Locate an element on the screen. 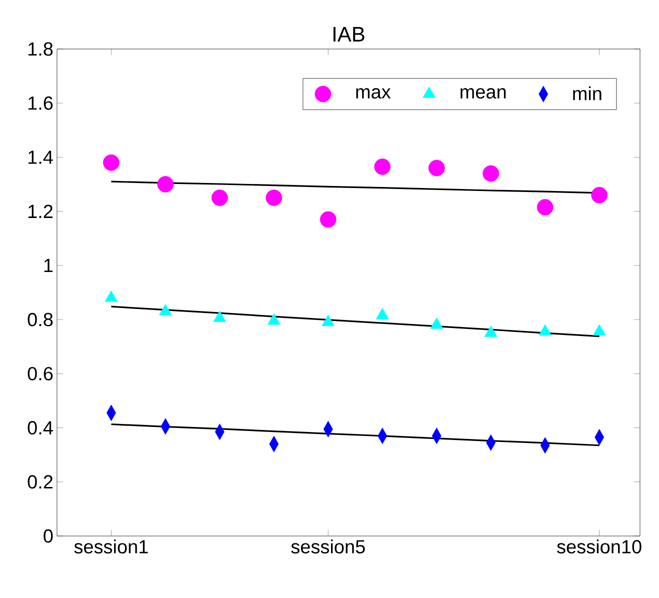  y-tick-label: 0.6 is located at coordinates (40, 373).